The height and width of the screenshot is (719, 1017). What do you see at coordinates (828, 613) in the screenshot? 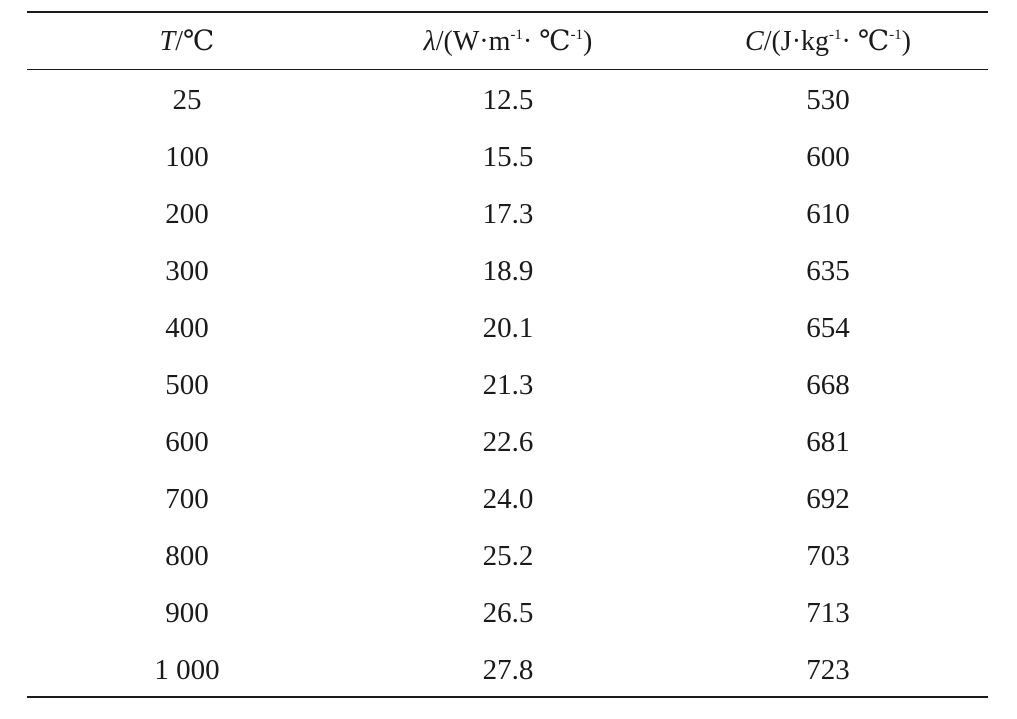
I see `cell-specific-heat: 713` at bounding box center [828, 613].